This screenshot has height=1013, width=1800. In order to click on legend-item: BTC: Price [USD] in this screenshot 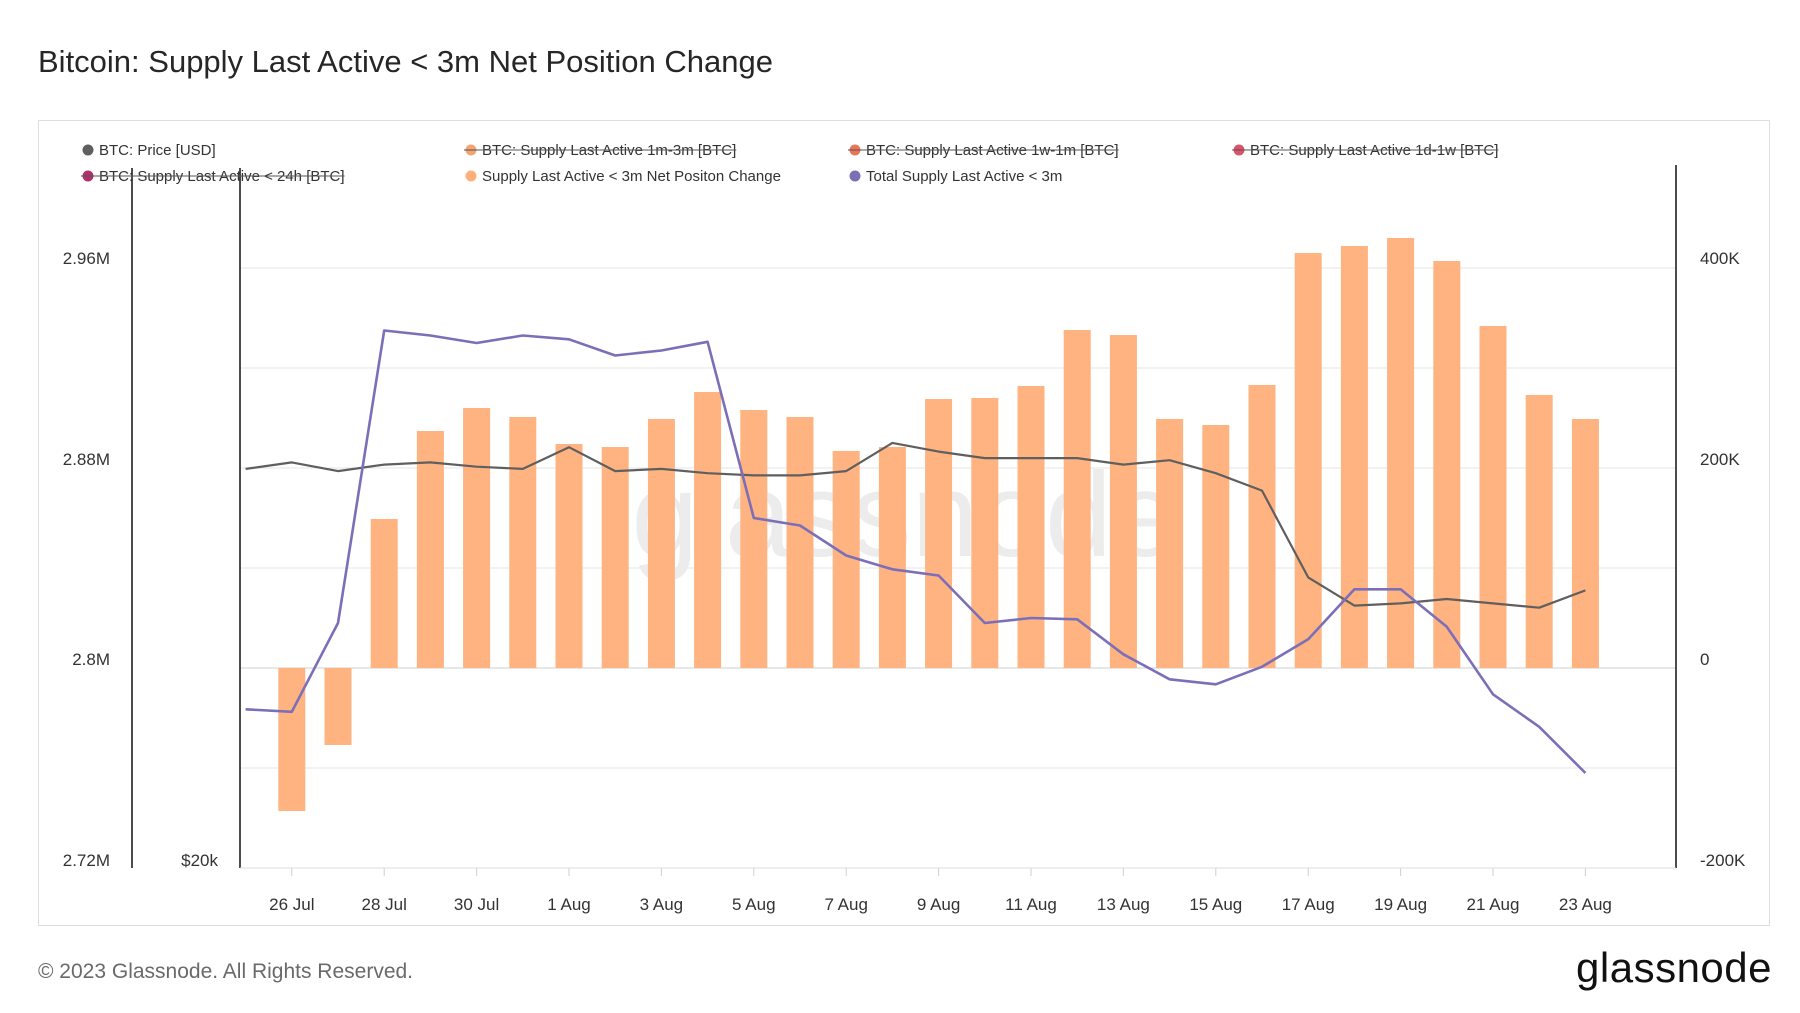, I will do `click(149, 150)`.